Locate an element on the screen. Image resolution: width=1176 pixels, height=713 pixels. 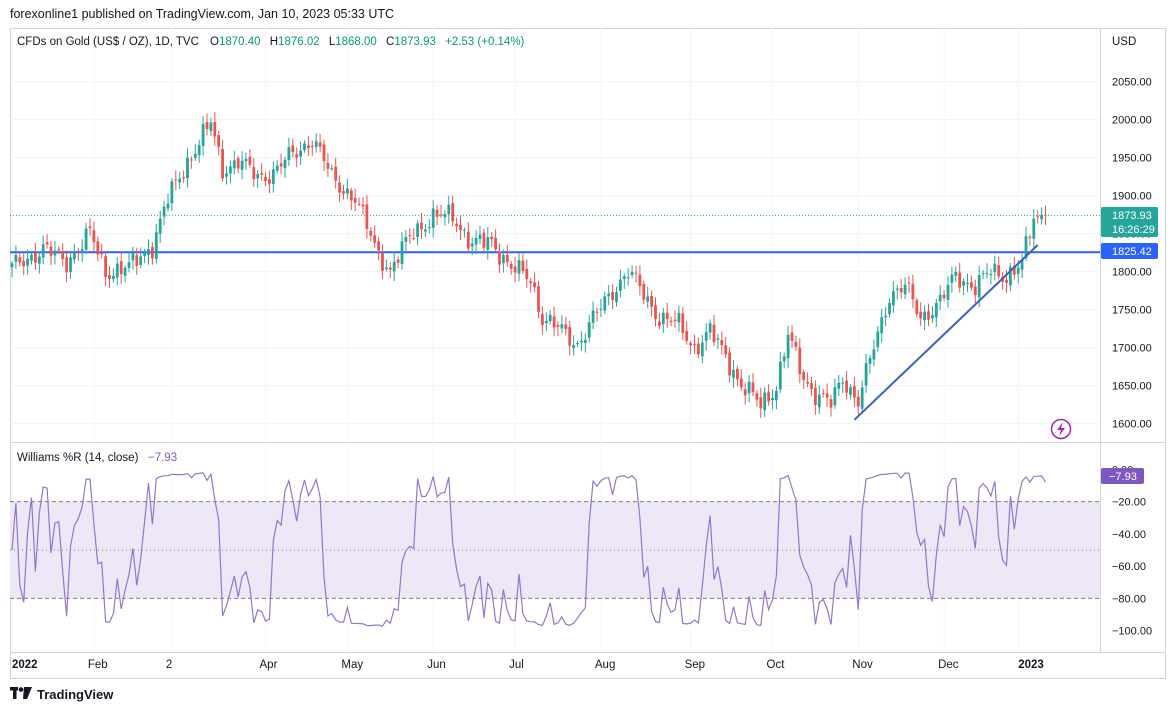
bar-countdown: 16:26:29 is located at coordinates (1133, 230).